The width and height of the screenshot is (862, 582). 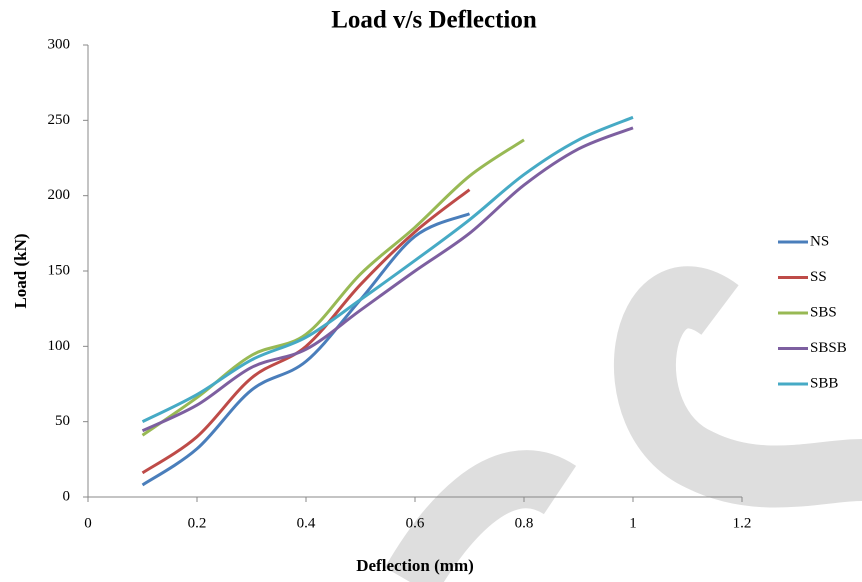 What do you see at coordinates (59, 44) in the screenshot?
I see `y-tick-label: 300` at bounding box center [59, 44].